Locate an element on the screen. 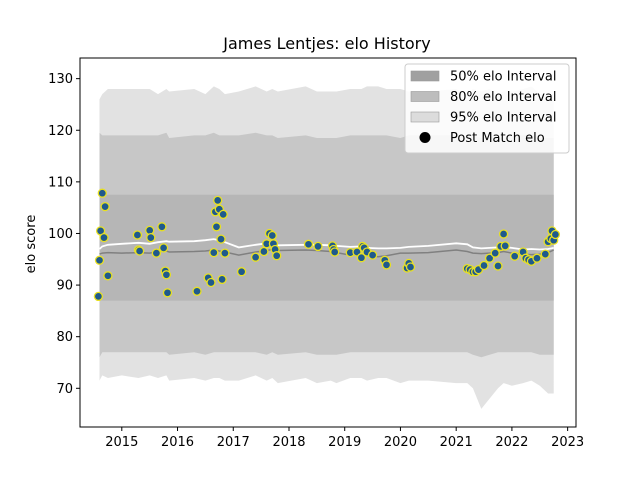  legend-marker is located at coordinates (425, 137).